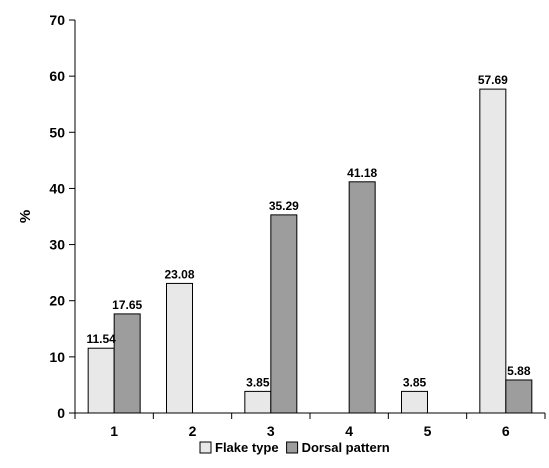  I want to click on x-tick-label: 5, so click(428, 431).